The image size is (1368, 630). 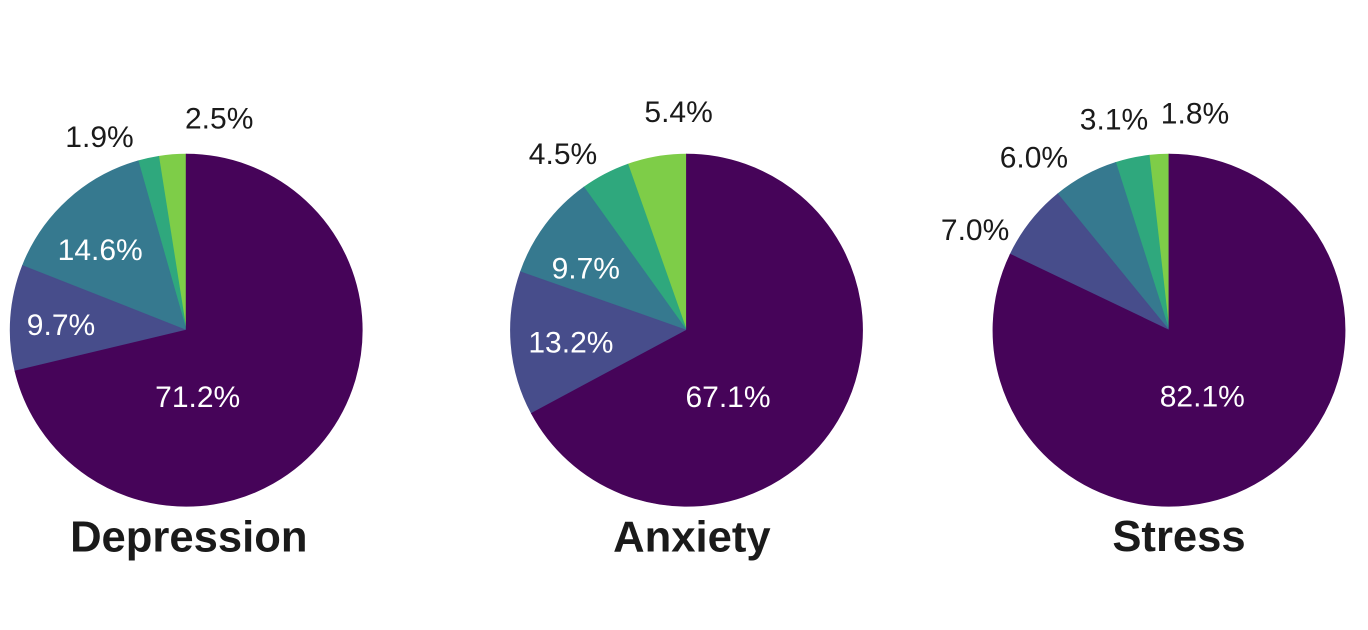 I want to click on svg-text: 2.5%, so click(x=219, y=119).